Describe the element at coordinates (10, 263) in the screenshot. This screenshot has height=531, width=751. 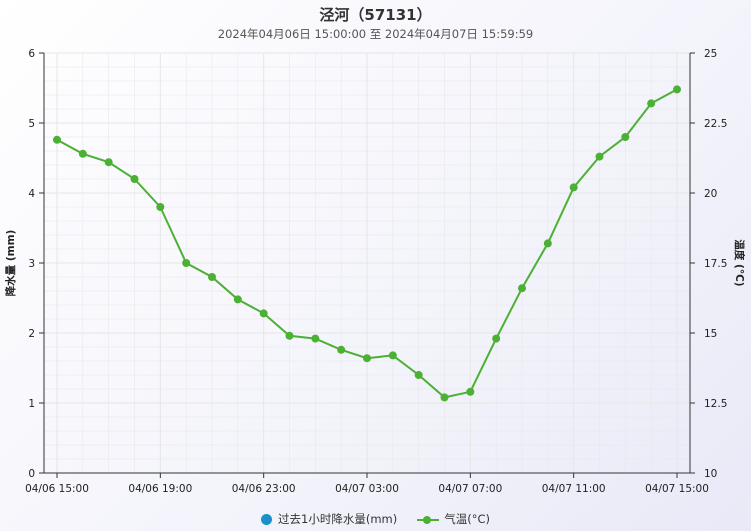
I see `y-left-axis-title: 降水量 (mm)` at that location.